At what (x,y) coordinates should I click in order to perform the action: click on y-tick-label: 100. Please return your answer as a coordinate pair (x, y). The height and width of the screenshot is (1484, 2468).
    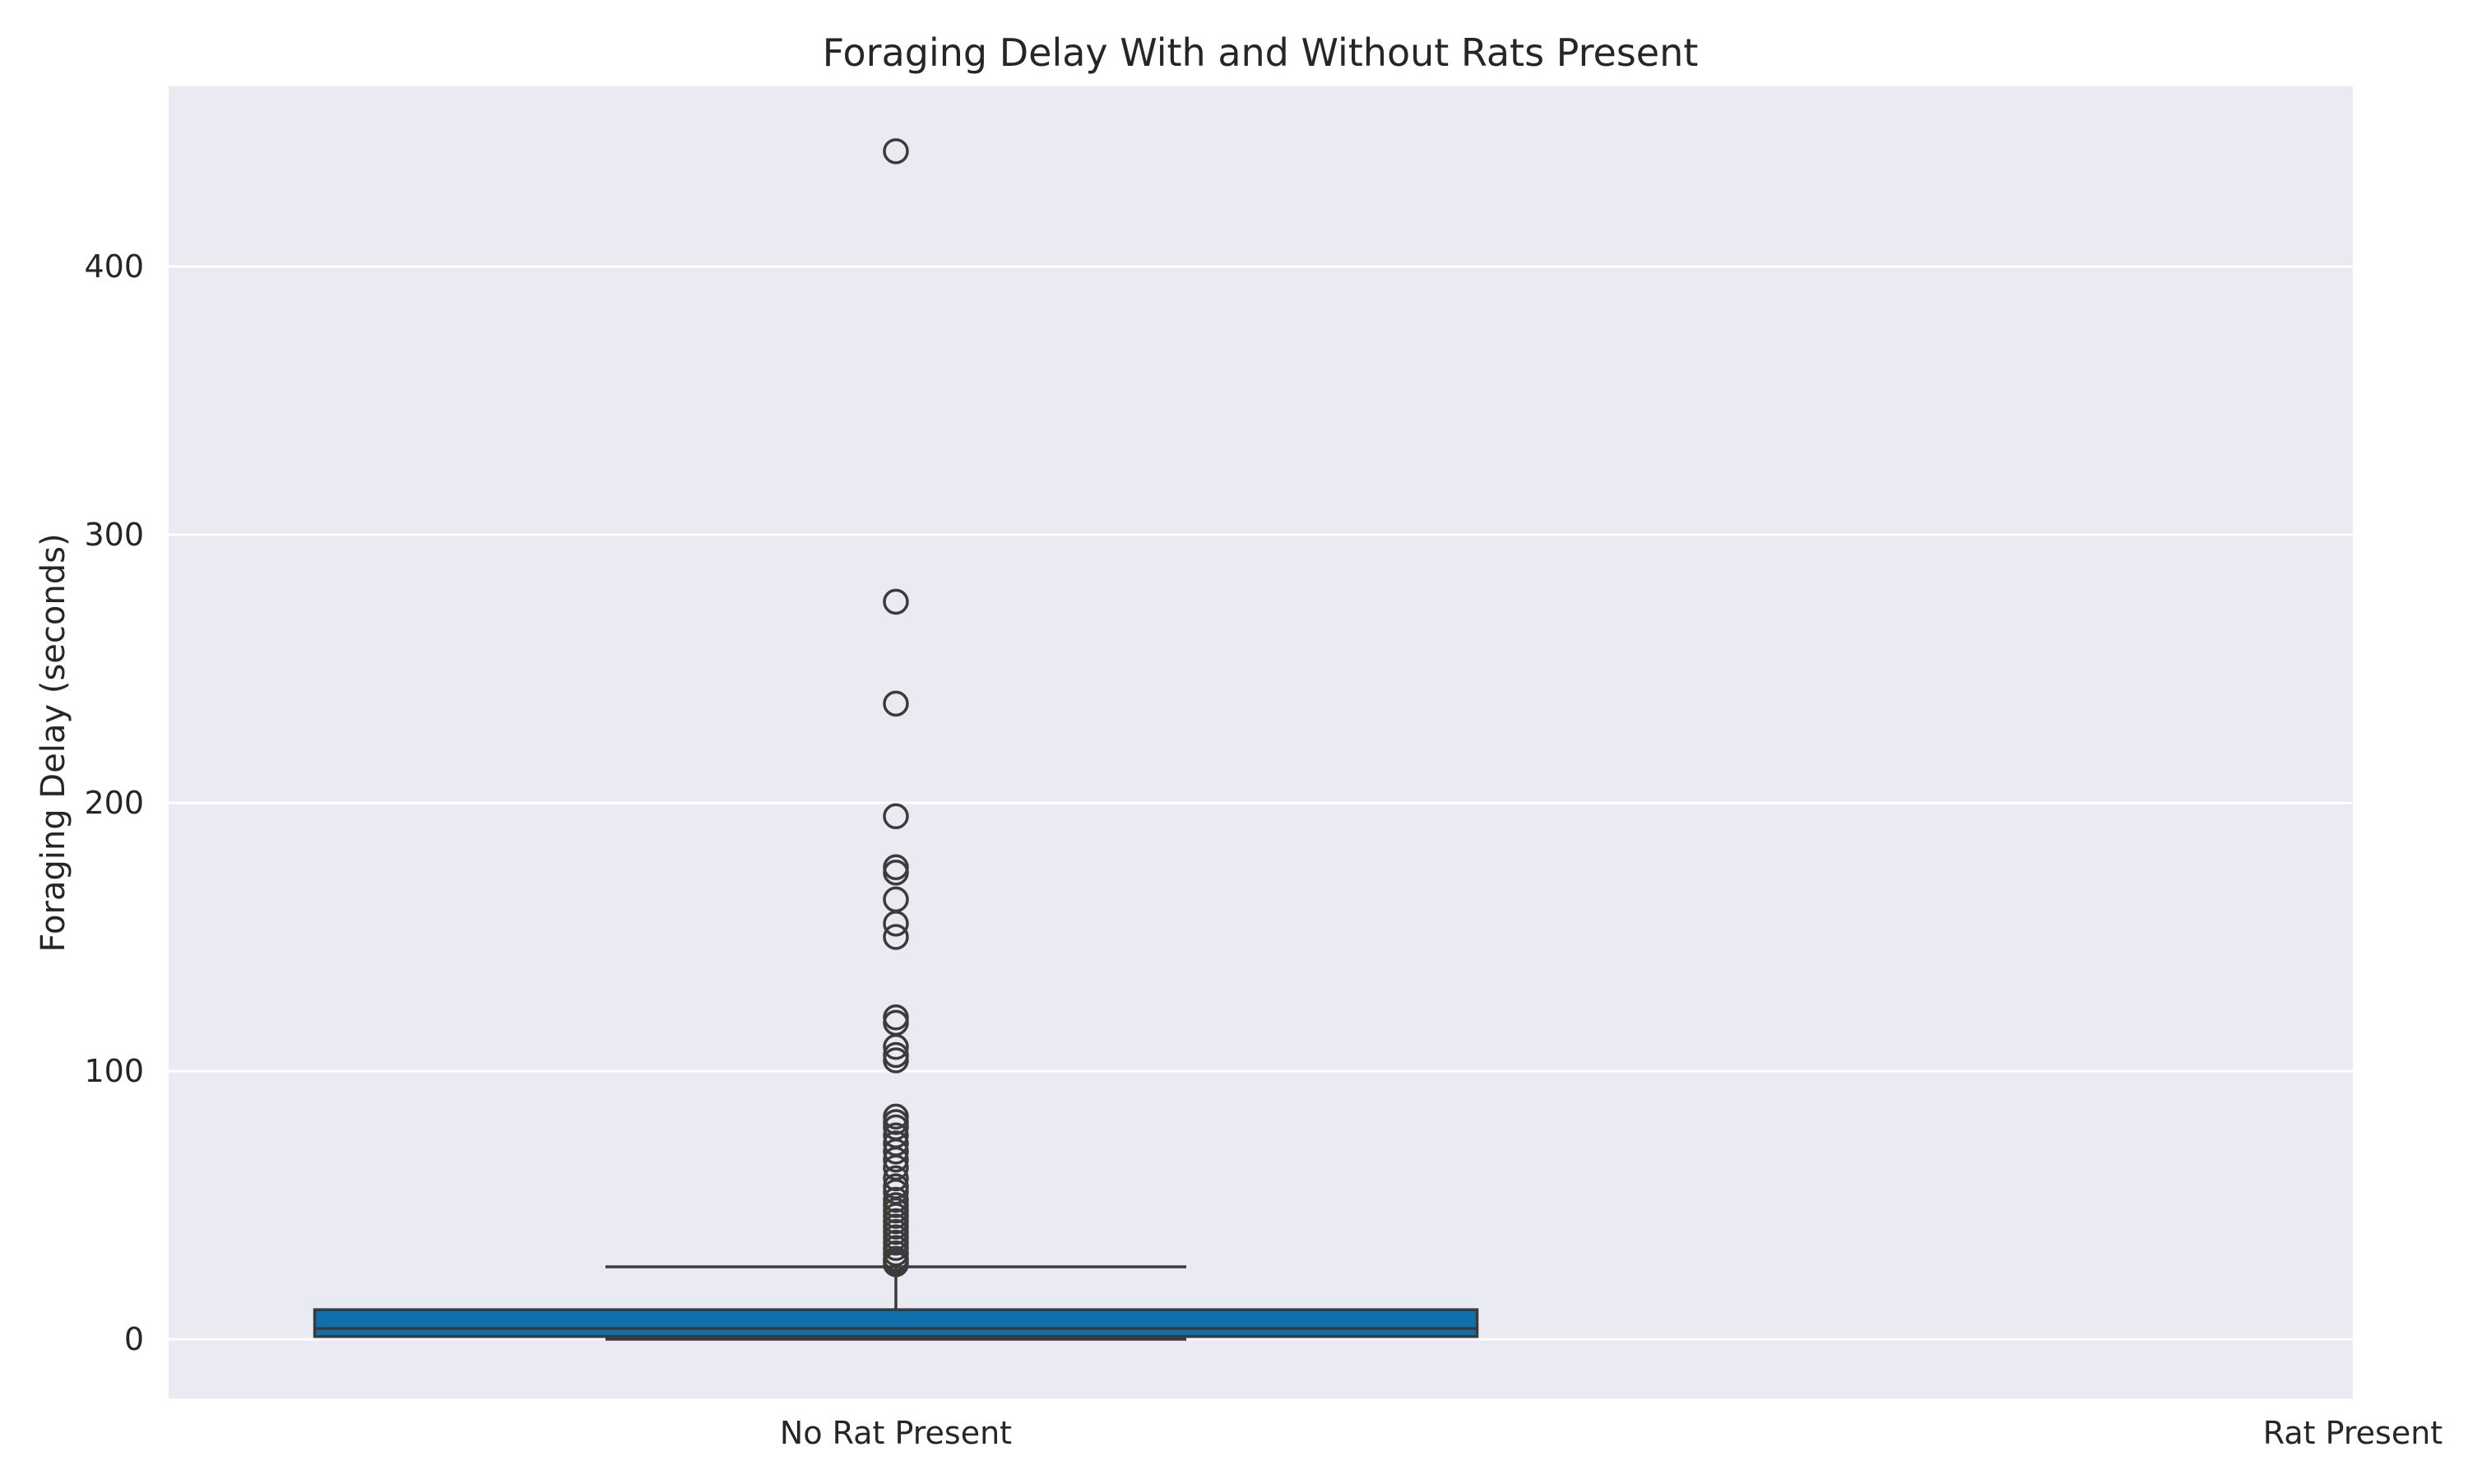
    Looking at the image, I should click on (114, 1071).